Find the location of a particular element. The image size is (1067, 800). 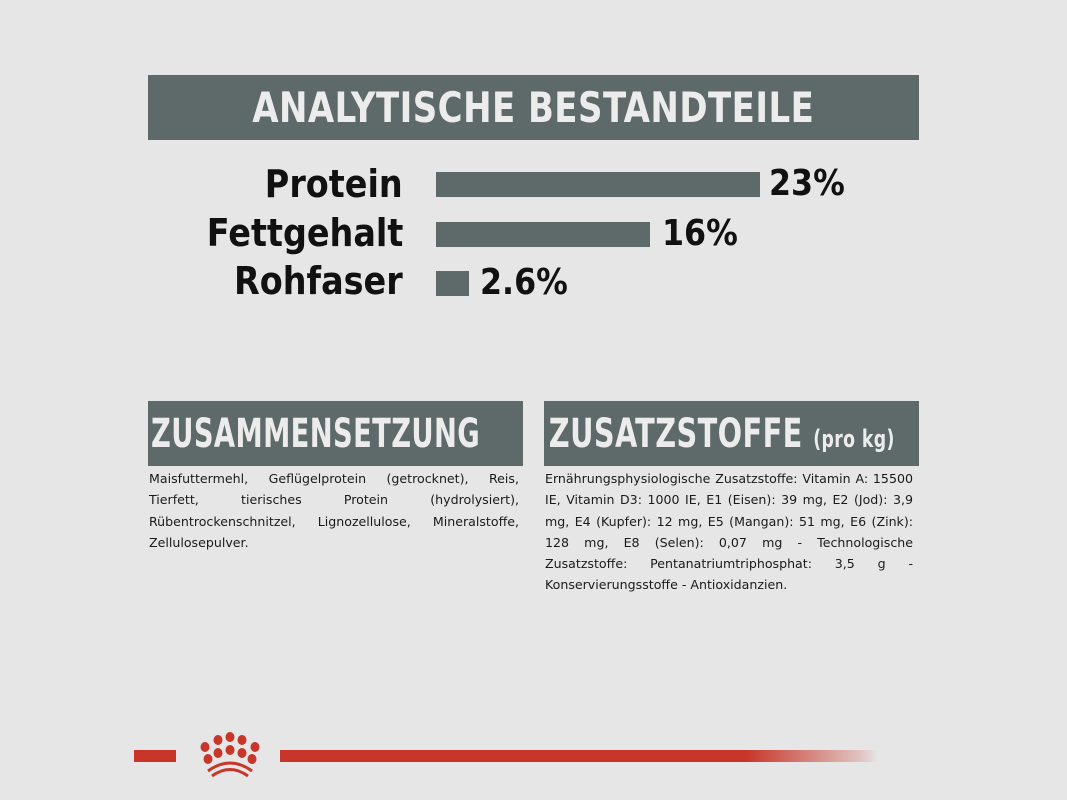

additives-title-suffix: (pro kg) is located at coordinates (854, 438).